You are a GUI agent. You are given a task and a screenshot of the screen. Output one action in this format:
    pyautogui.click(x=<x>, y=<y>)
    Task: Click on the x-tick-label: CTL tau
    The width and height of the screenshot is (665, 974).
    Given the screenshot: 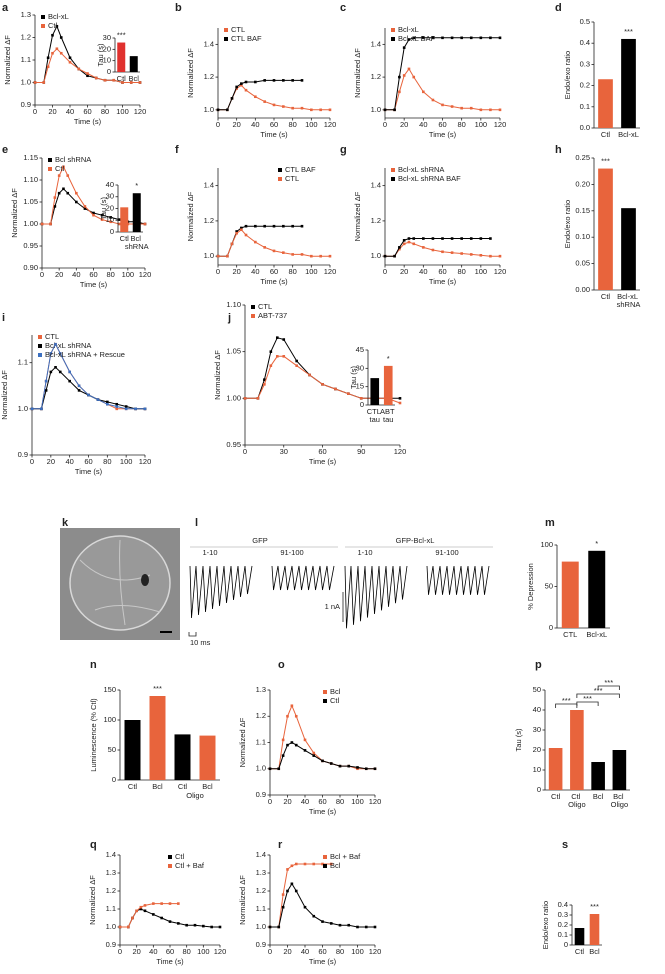 What is the action you would take?
    pyautogui.click(x=375, y=415)
    